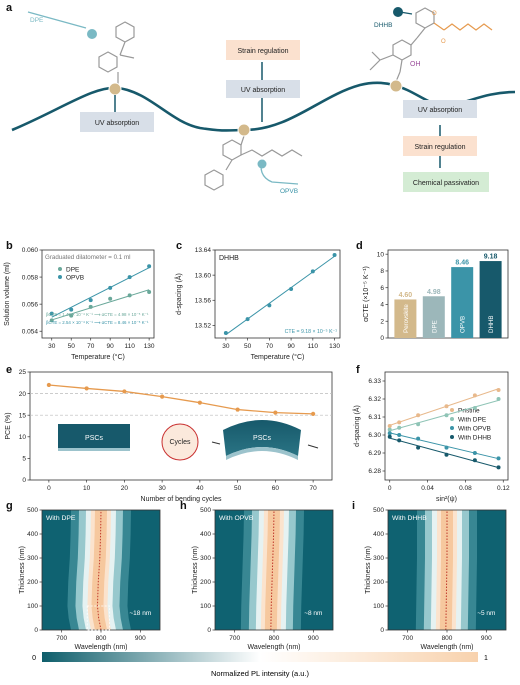  I want to click on panel-label-i: i, so click(354, 506).